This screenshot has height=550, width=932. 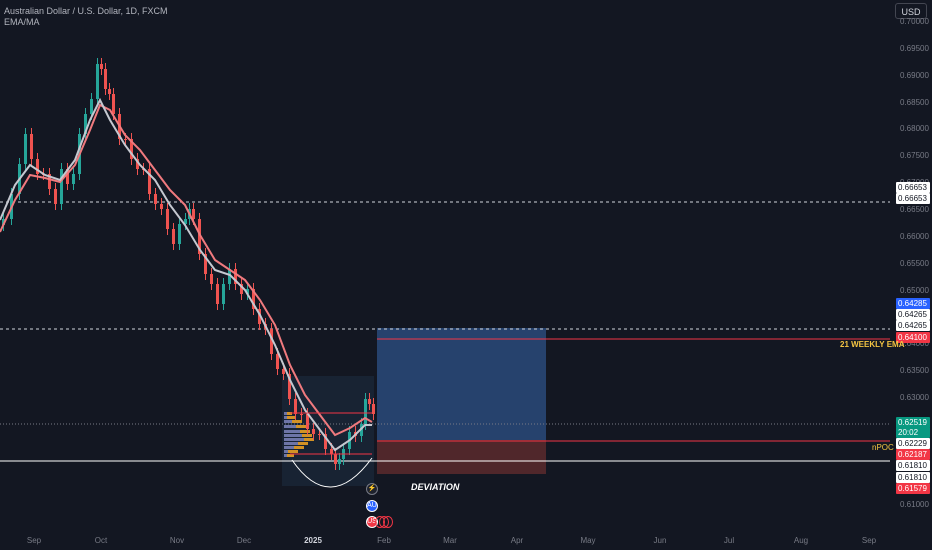 I want to click on price-axis-label: 0.70000, so click(x=914, y=21).